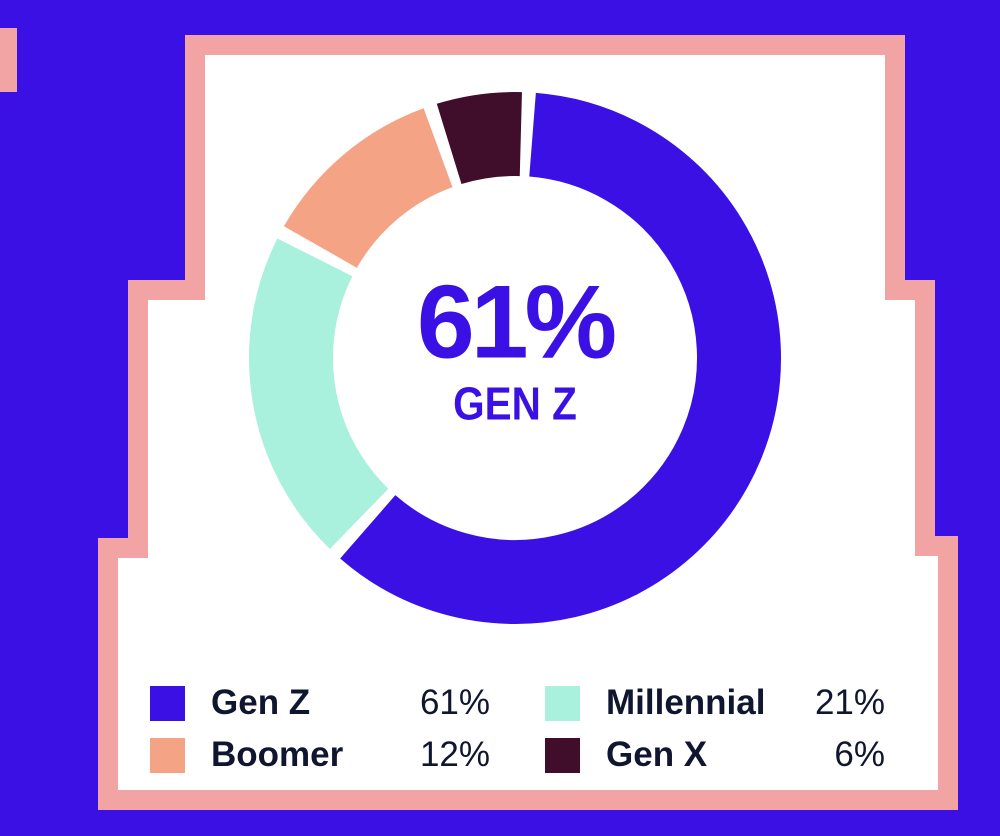 Image resolution: width=1000 pixels, height=836 pixels. Describe the element at coordinates (562, 703) in the screenshot. I see `legend-swatch-millennial` at that location.